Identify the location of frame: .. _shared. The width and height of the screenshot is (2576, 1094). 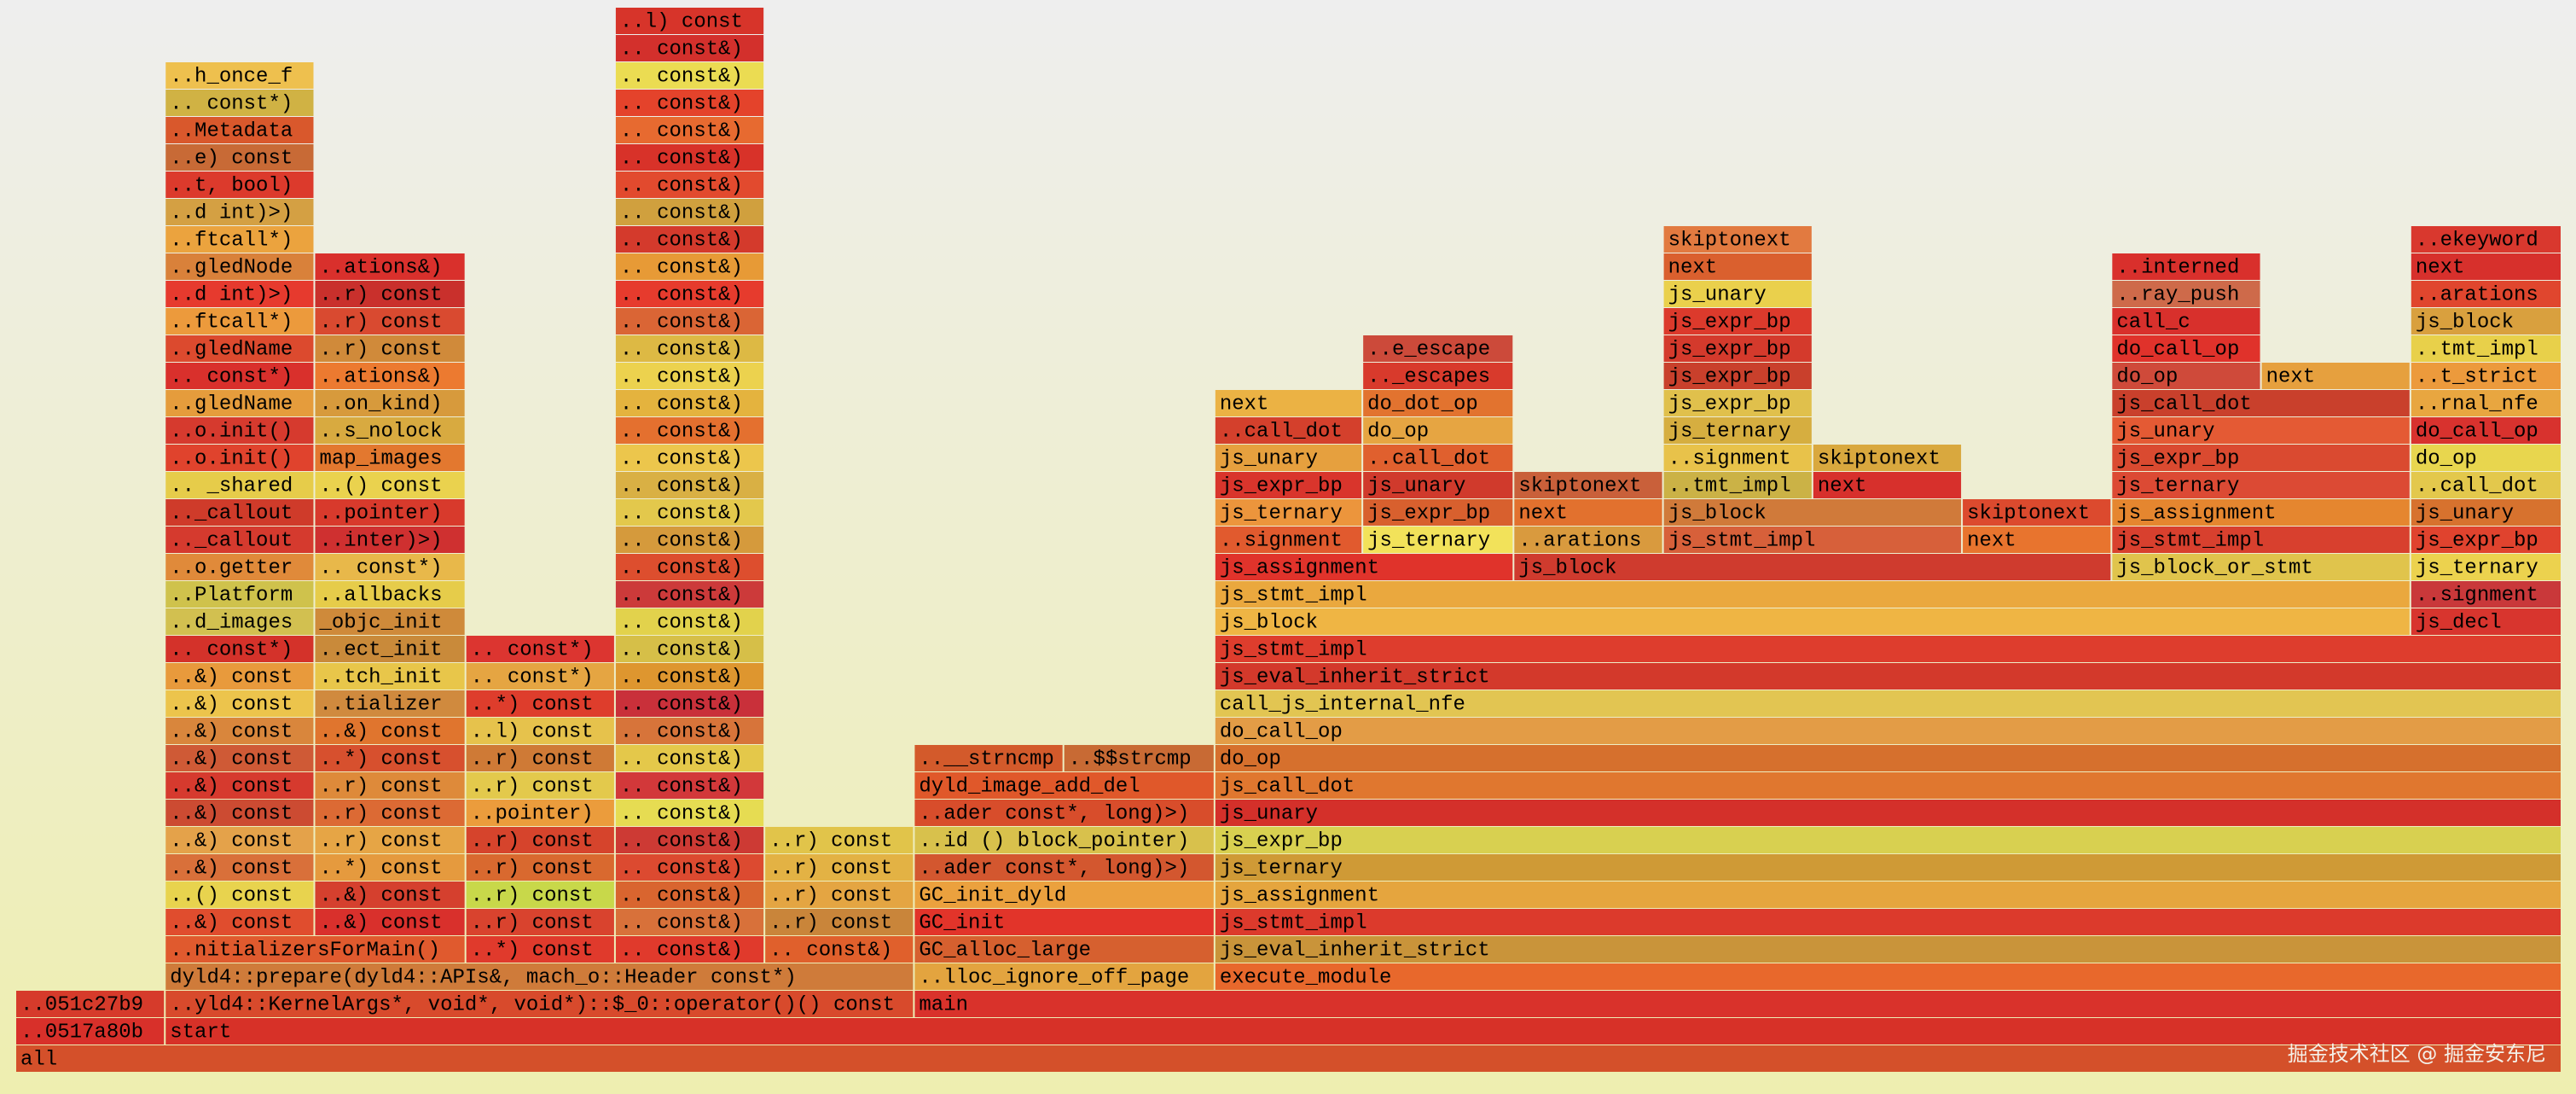
(239, 485).